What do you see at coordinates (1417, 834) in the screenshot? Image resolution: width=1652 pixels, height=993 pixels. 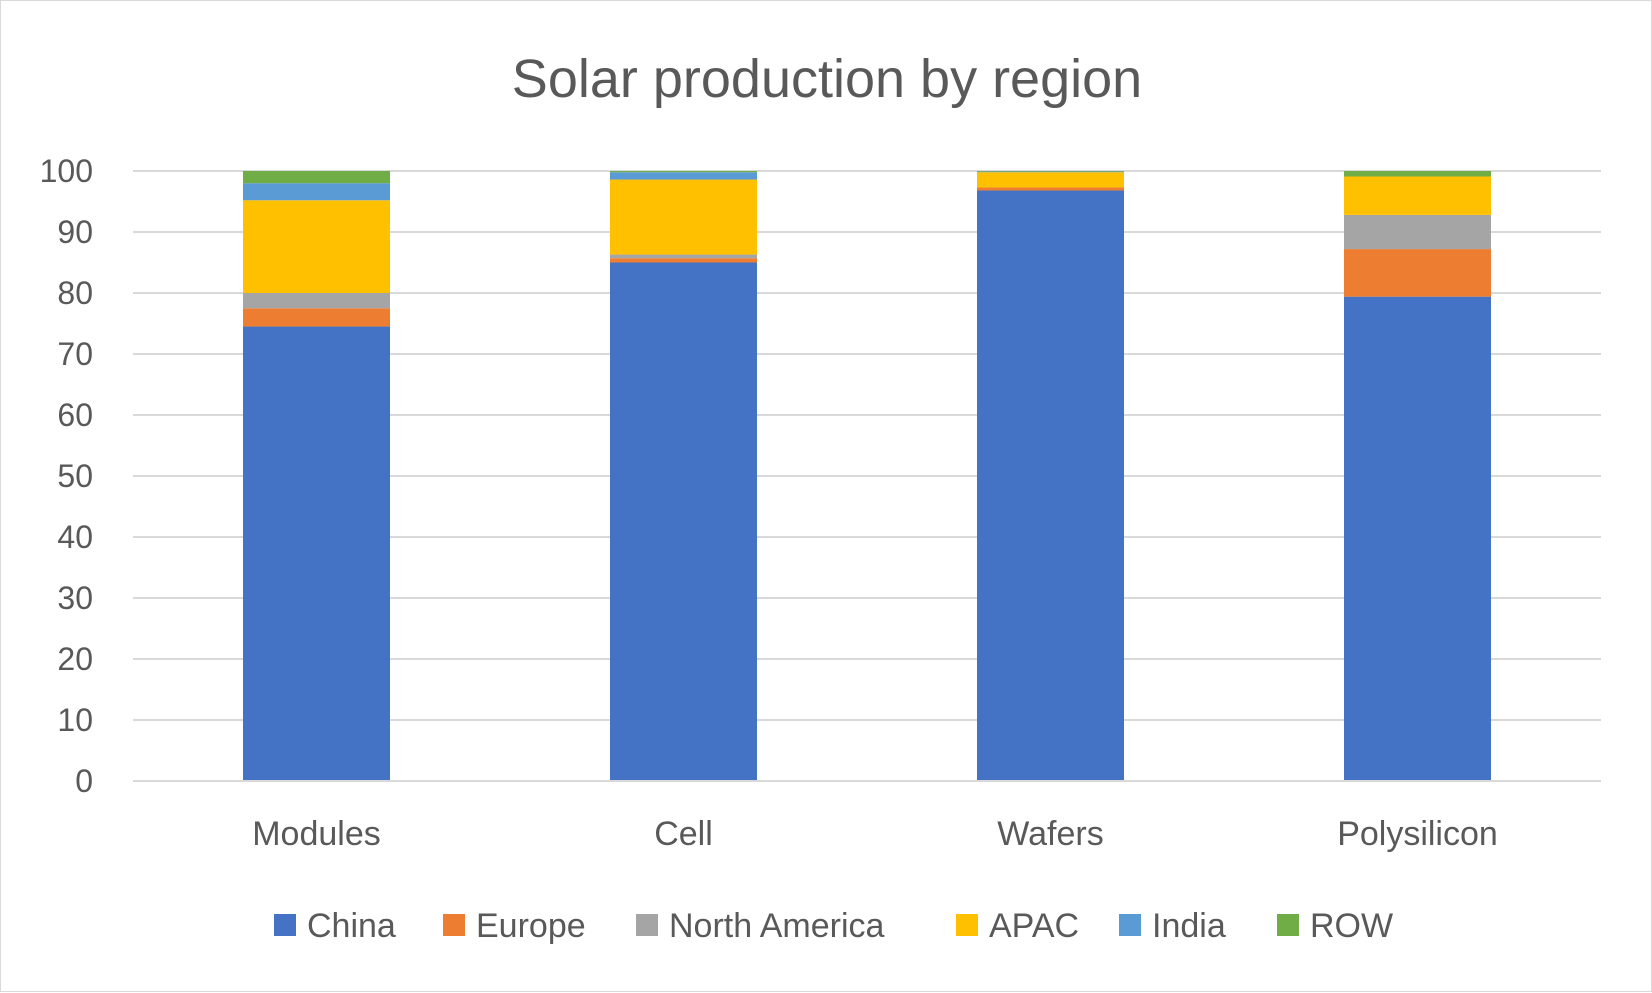 I see `x-category-label: Polysilicon` at bounding box center [1417, 834].